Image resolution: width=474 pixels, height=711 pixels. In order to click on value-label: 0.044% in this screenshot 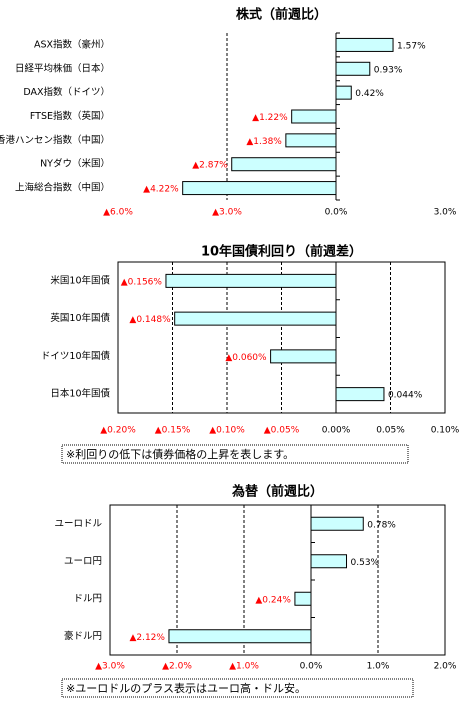, I will do `click(405, 396)`.